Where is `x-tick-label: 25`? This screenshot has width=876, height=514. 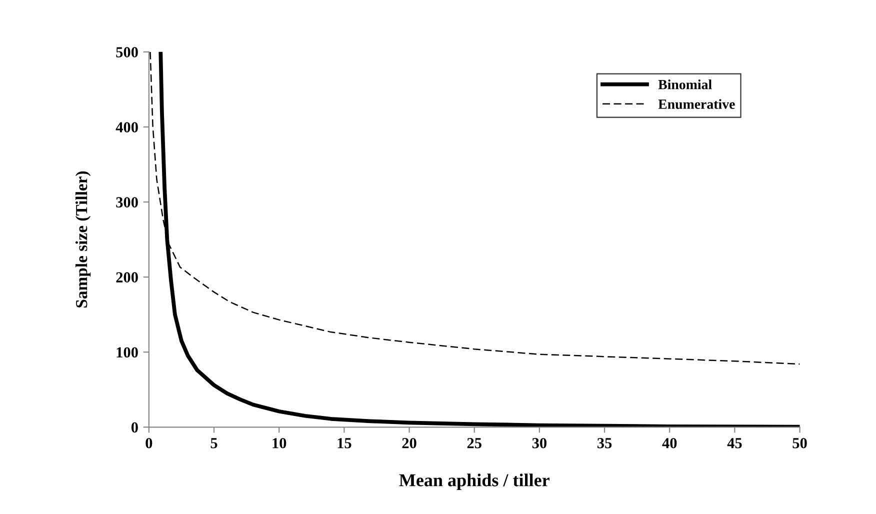
x-tick-label: 25 is located at coordinates (474, 443).